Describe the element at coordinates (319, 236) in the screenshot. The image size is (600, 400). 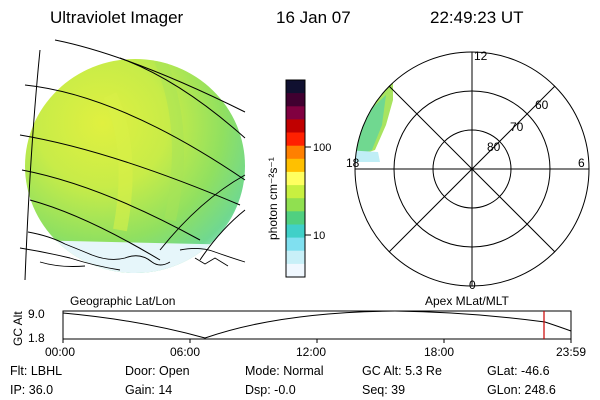
I see `colorbar-tick-10: 10` at that location.